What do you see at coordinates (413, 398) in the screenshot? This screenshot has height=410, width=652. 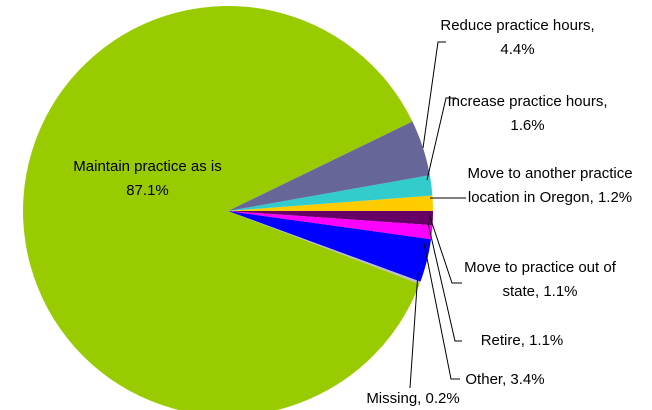 I see `slice-label: Missing, 0.2%` at bounding box center [413, 398].